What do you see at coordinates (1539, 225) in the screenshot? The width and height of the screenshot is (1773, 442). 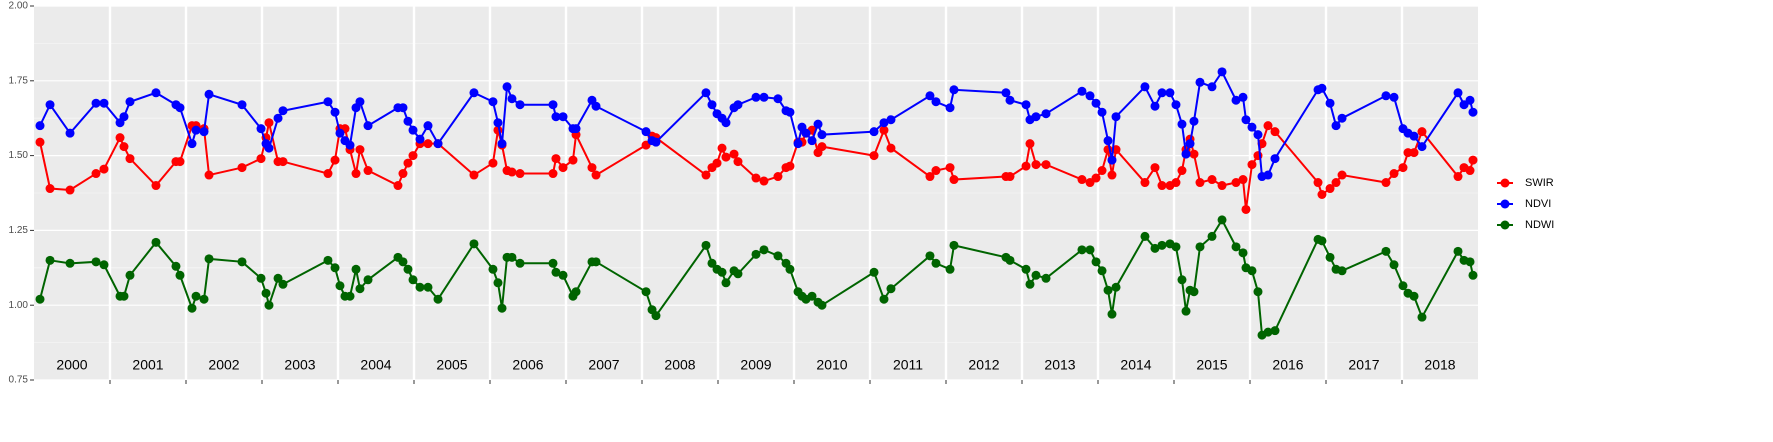 I see `legend-label: NDWI` at bounding box center [1539, 225].